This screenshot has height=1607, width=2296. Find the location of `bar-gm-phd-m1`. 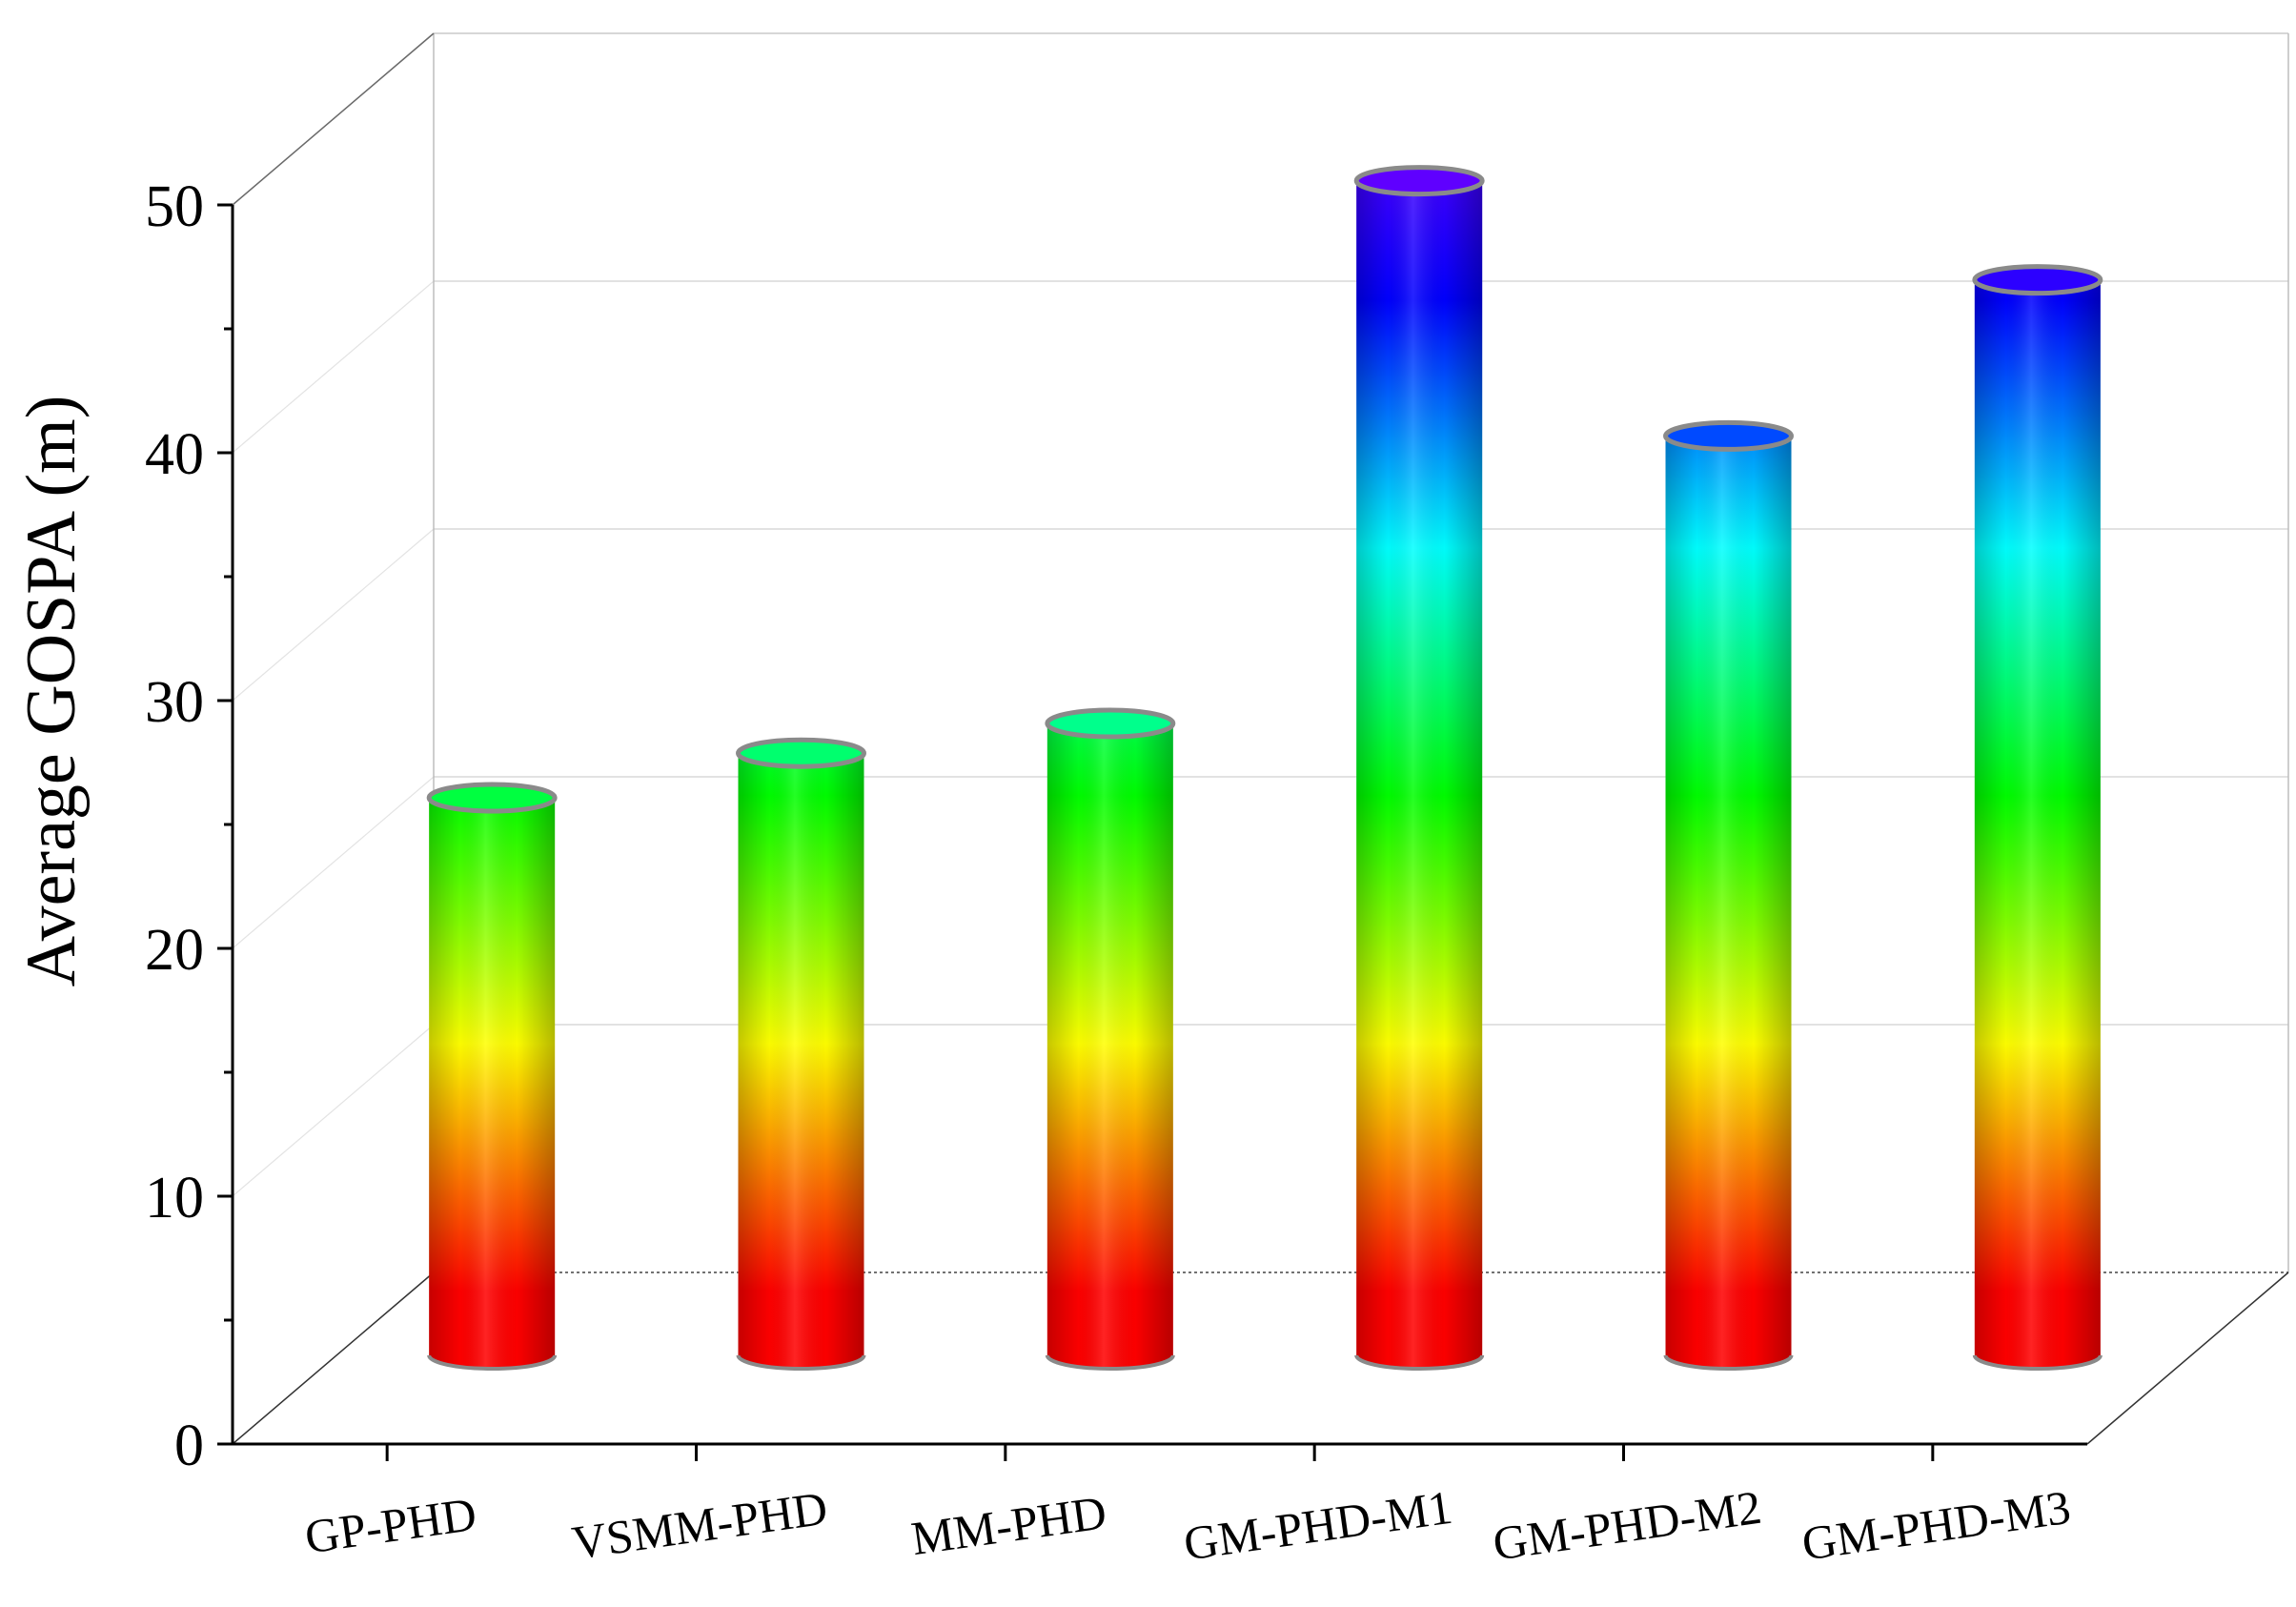

bar-gm-phd-m1 is located at coordinates (1419, 768).